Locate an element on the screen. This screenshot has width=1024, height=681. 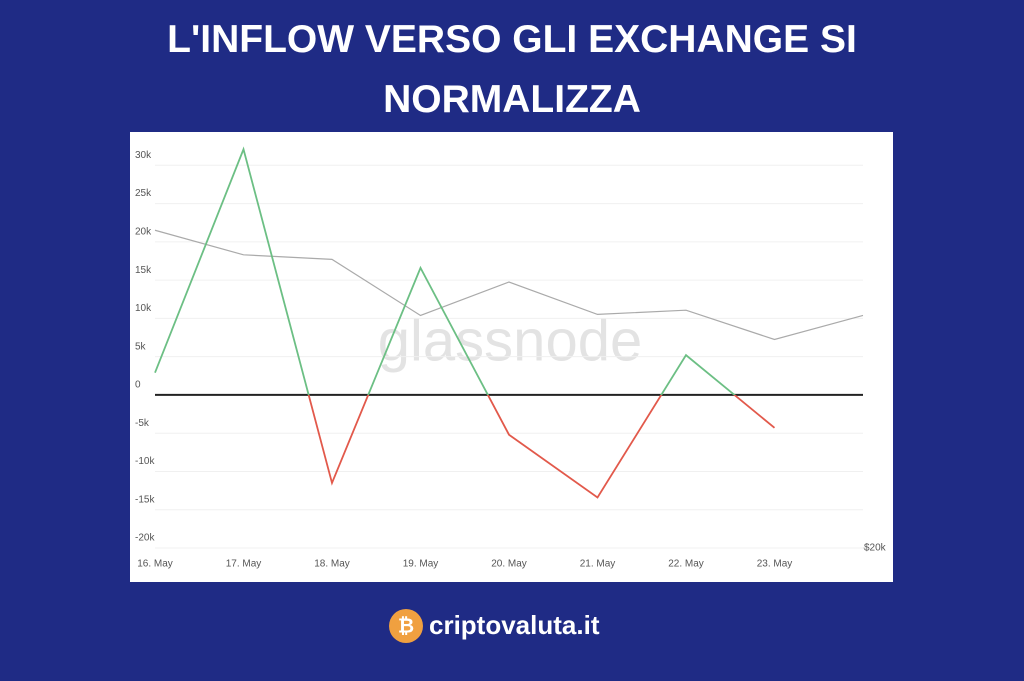
x-tick-label: 22. May is located at coordinates (686, 564).